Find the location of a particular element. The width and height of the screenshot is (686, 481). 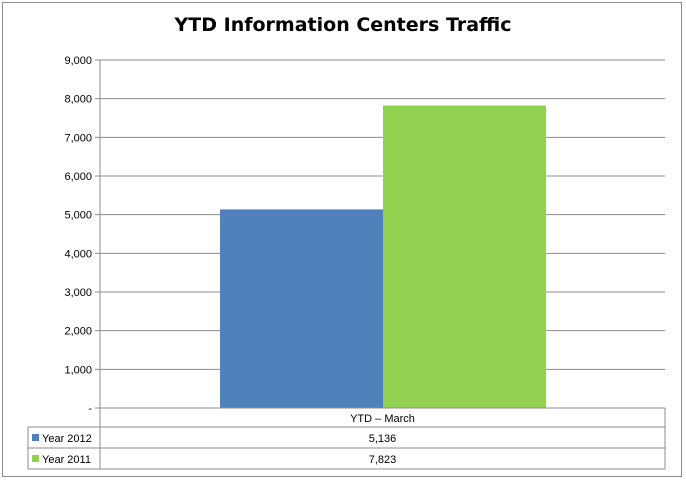

bar-year-2011 is located at coordinates (464, 256).